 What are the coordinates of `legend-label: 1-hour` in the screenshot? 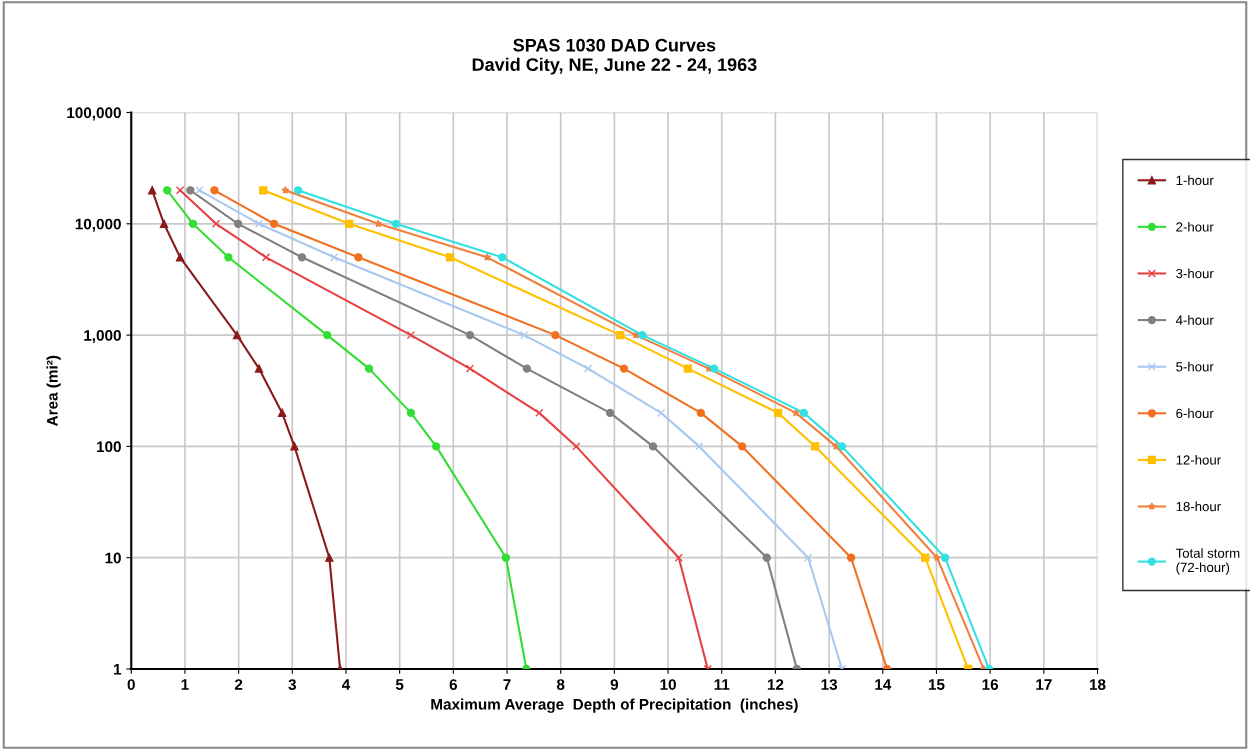 It's located at (1195, 180).